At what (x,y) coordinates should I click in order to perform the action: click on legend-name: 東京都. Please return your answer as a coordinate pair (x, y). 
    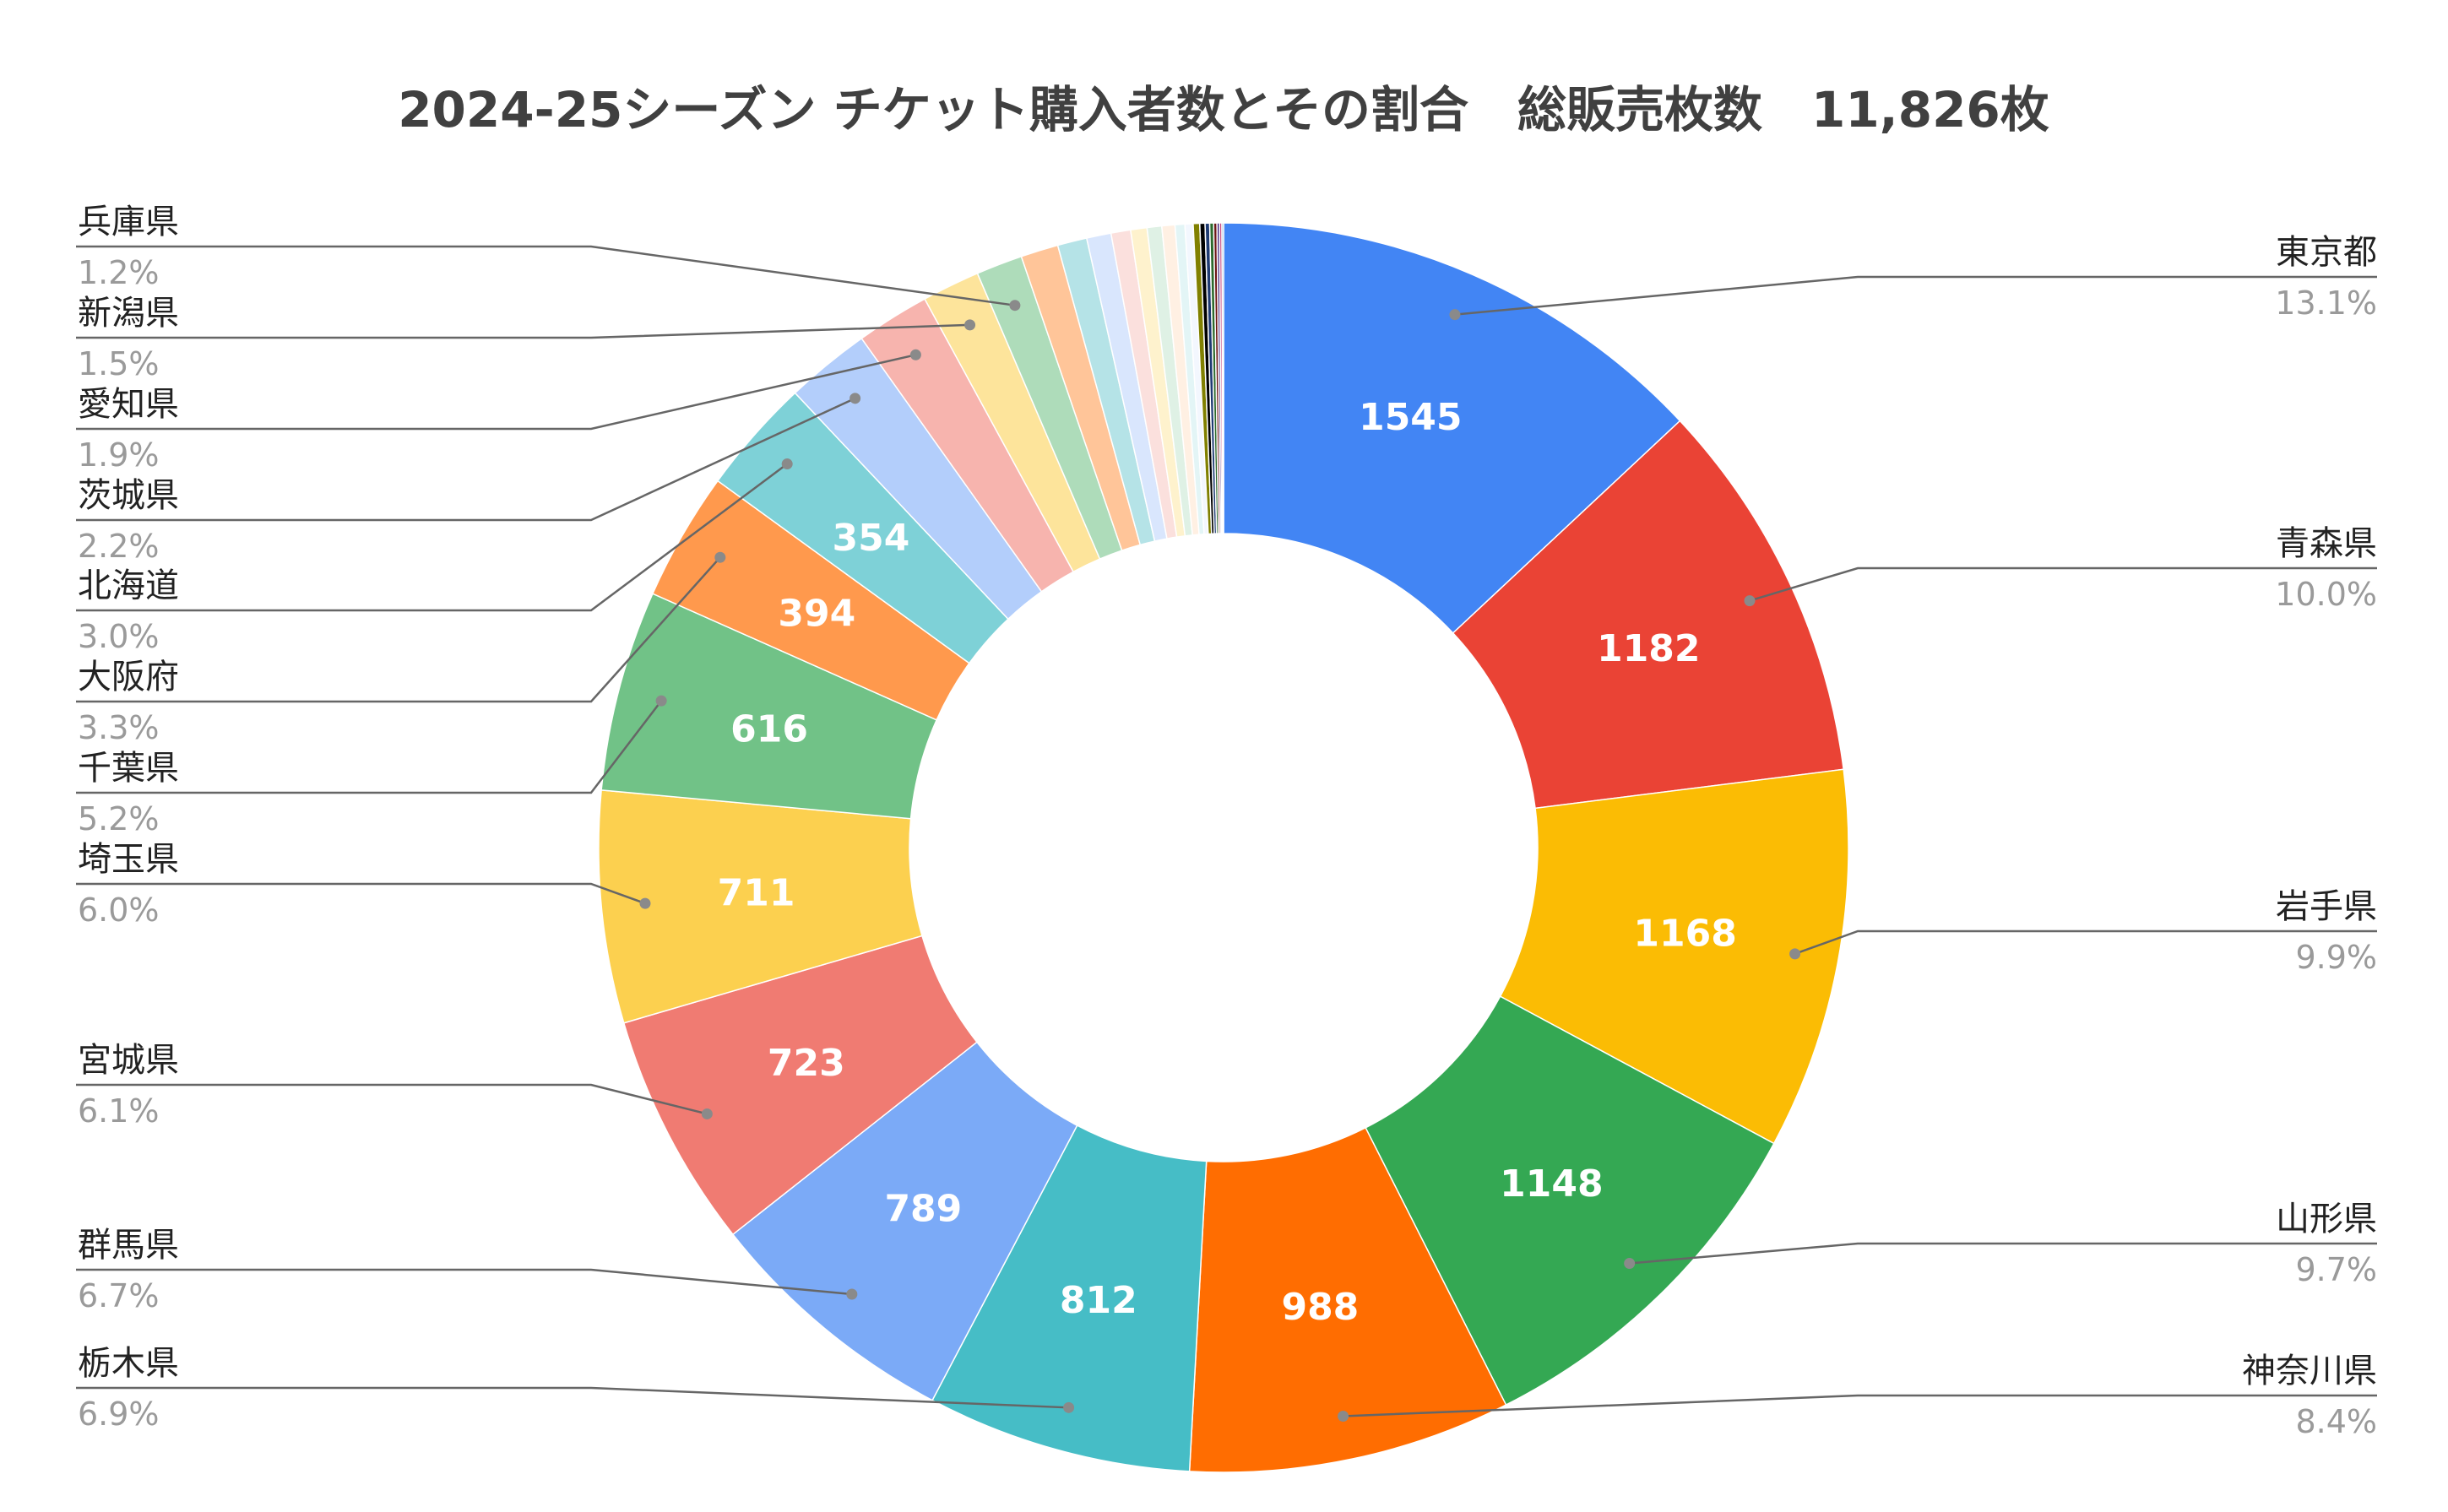
    Looking at the image, I should click on (2326, 253).